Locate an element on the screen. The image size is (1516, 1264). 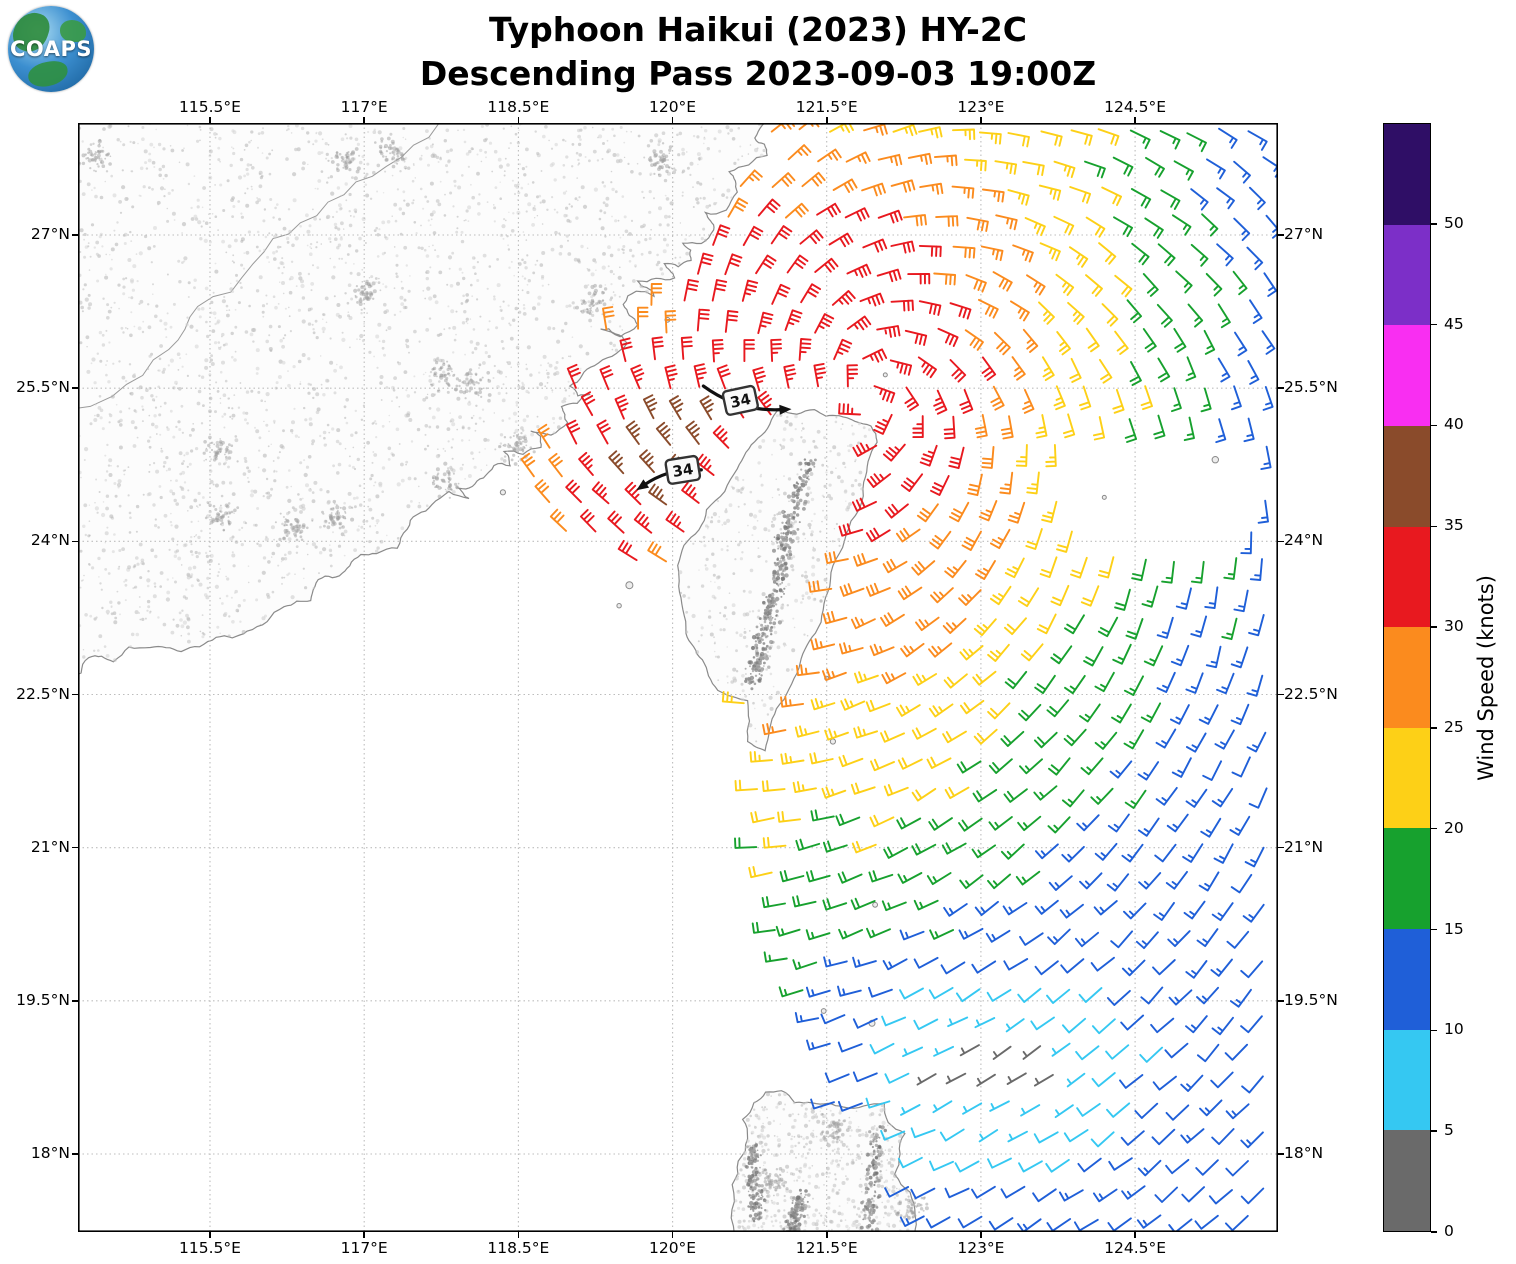
colorbar-tick-label: 25 is located at coordinates (1454, 726).